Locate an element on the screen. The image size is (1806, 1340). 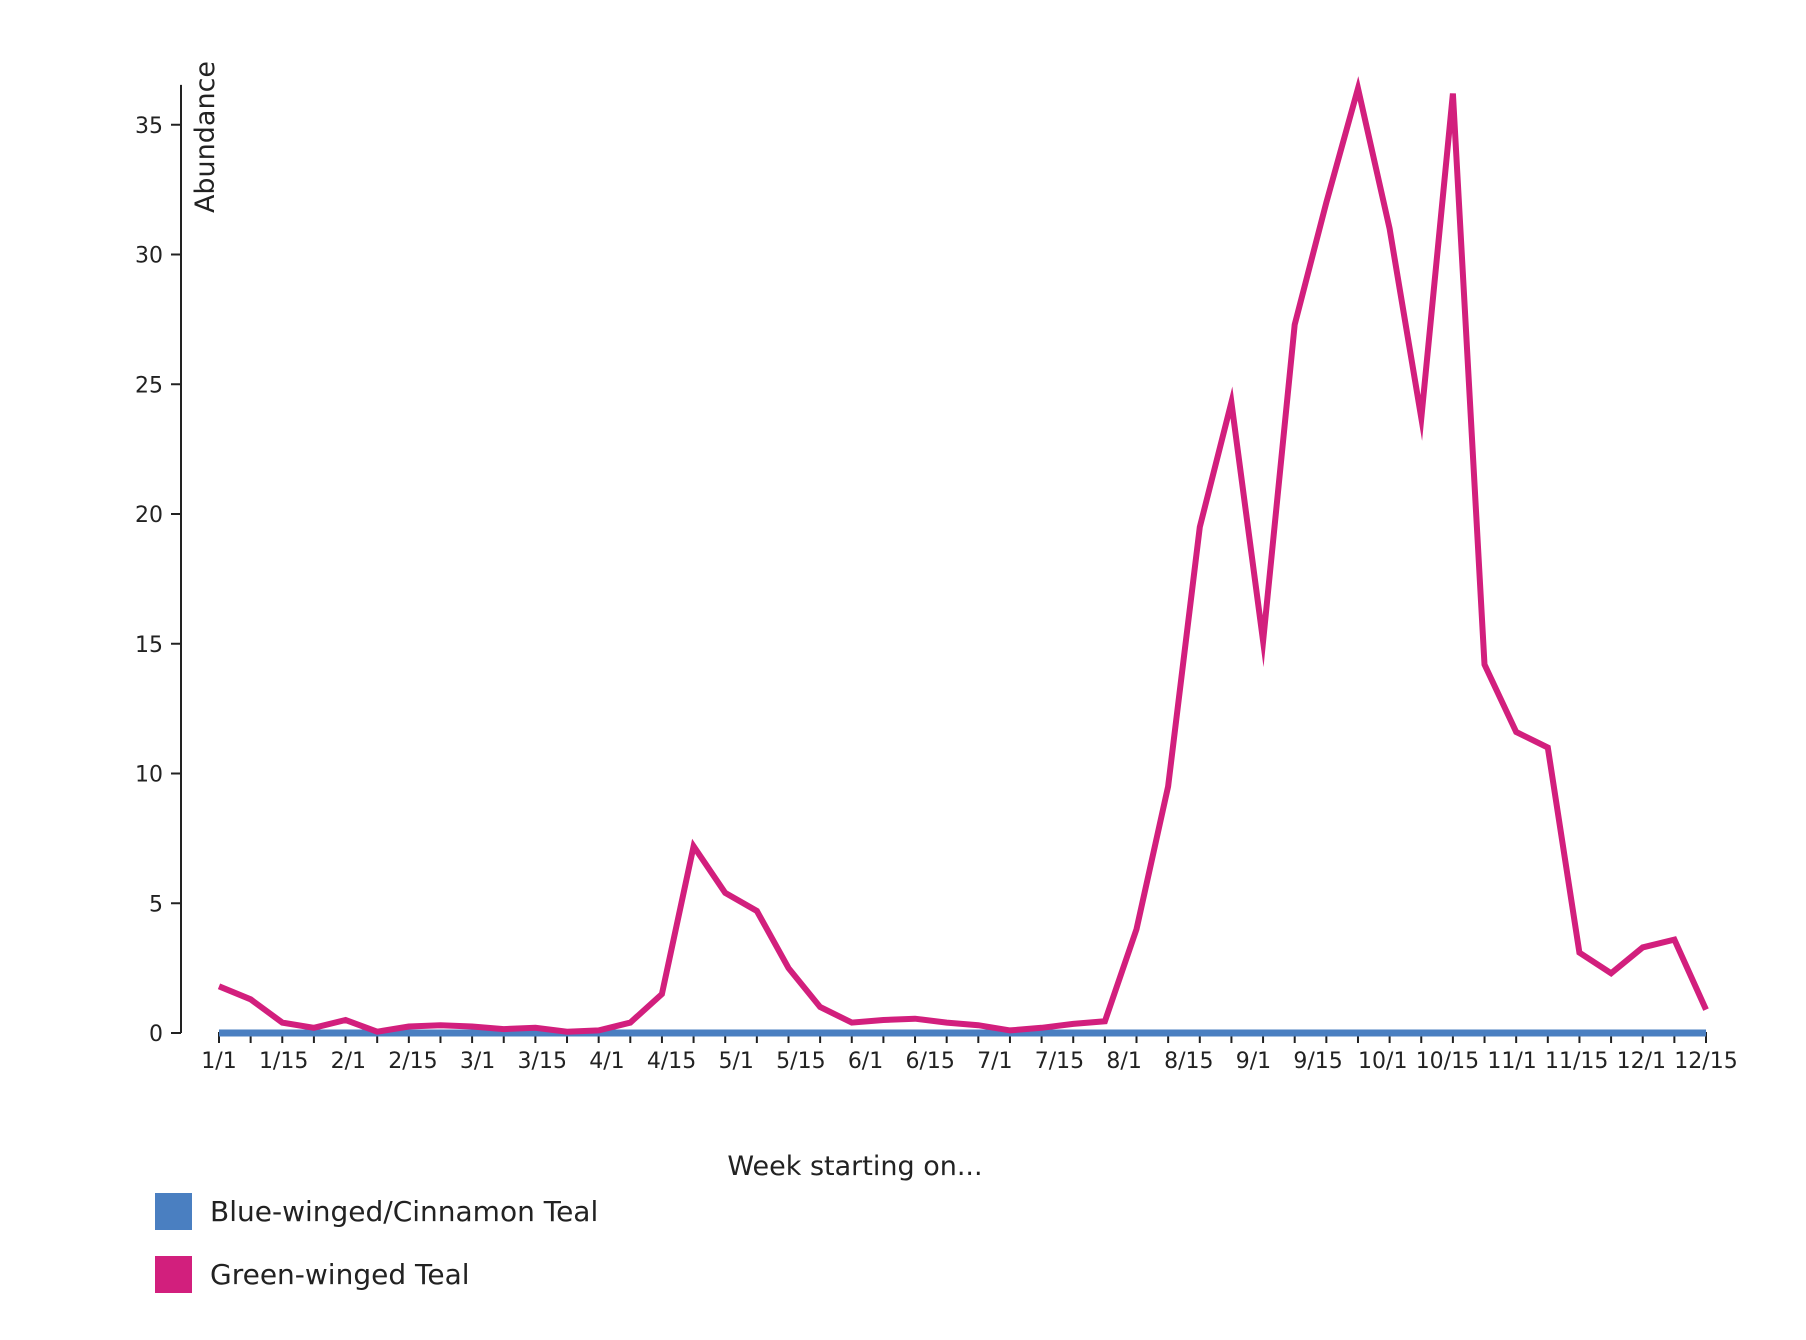
y-tick-label: 25 is located at coordinates (149, 385).